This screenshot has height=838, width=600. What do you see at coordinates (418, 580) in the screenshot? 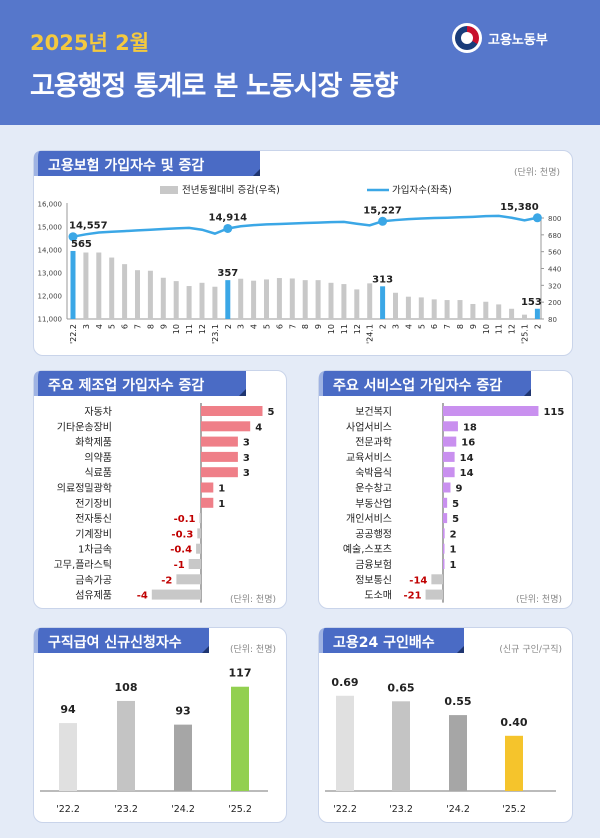
I see `services-value-label: -14` at bounding box center [418, 580].